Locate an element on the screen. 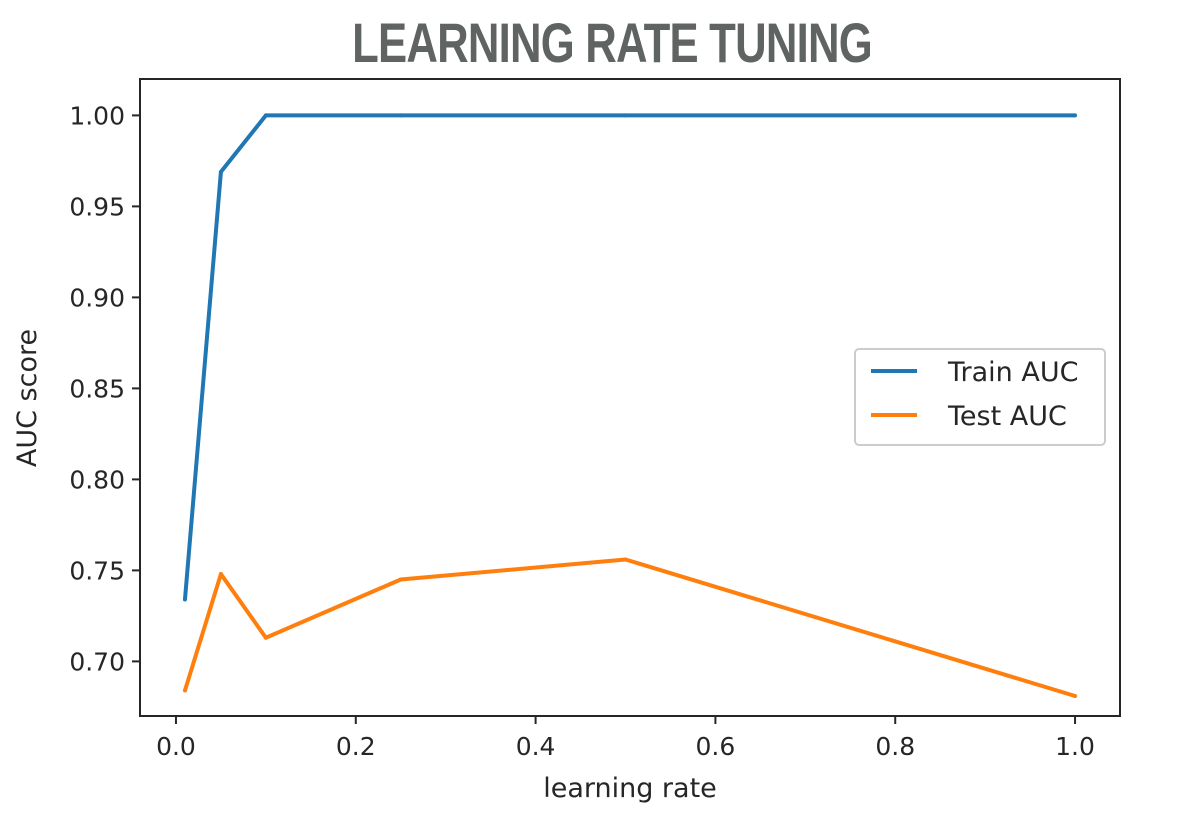 This screenshot has height=838, width=1191. legend: Train AUC Test AUC is located at coordinates (980, 397).